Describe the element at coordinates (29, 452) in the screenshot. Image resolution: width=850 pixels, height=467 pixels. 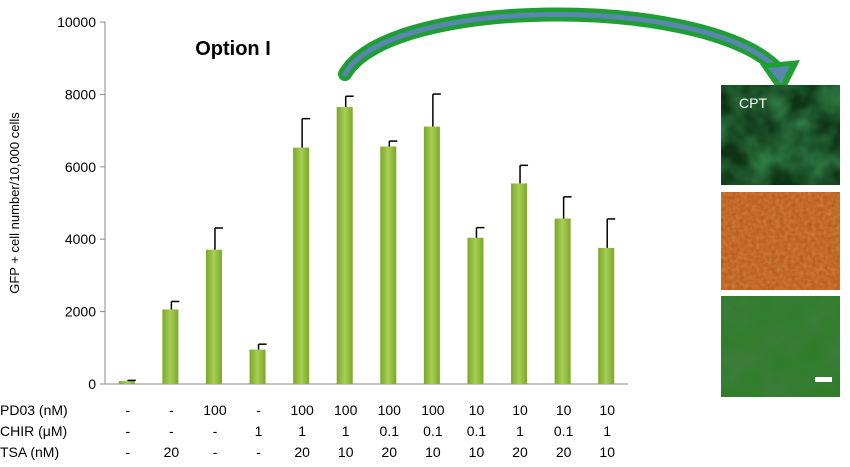
I see `condition-row-label: TSA (nM)` at that location.